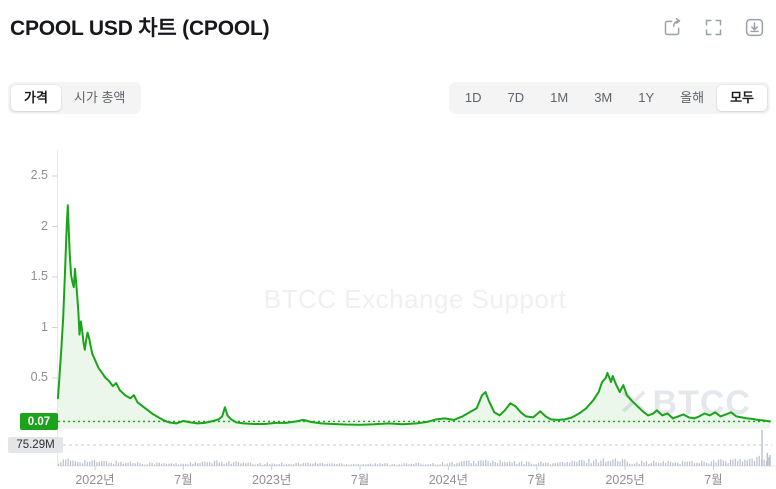 The height and width of the screenshot is (489, 776). I want to click on current-price-badge: 0.07, so click(39, 421).